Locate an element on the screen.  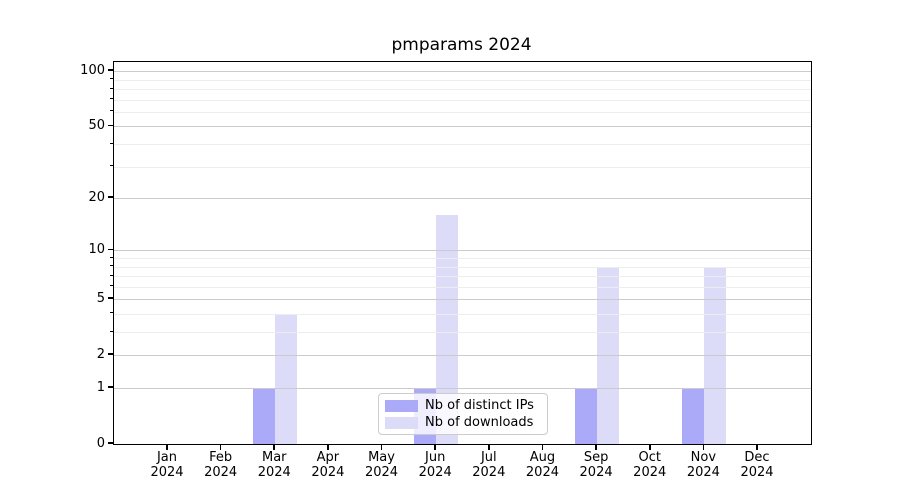
y-tick-label: 10 is located at coordinates (96, 249).